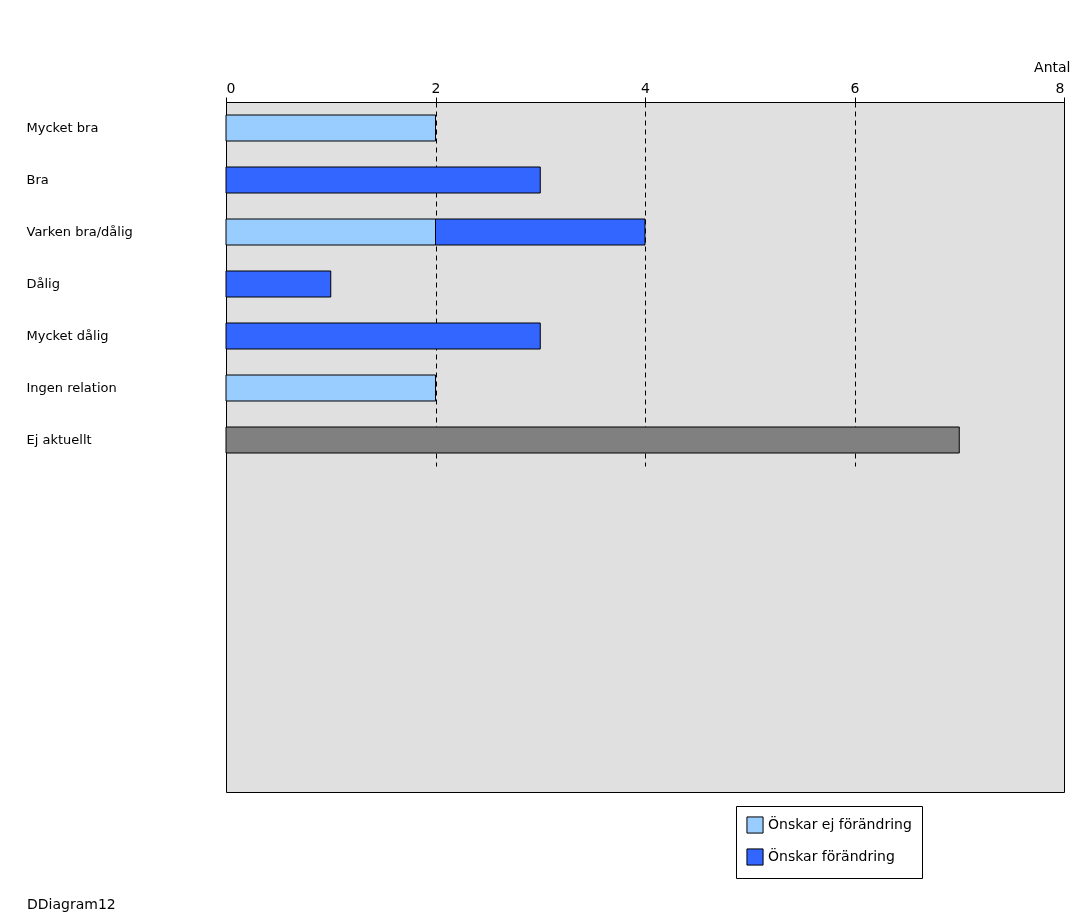 Image resolution: width=1082 pixels, height=924 pixels. I want to click on y-tick-label: Mycket bra, so click(62, 127).